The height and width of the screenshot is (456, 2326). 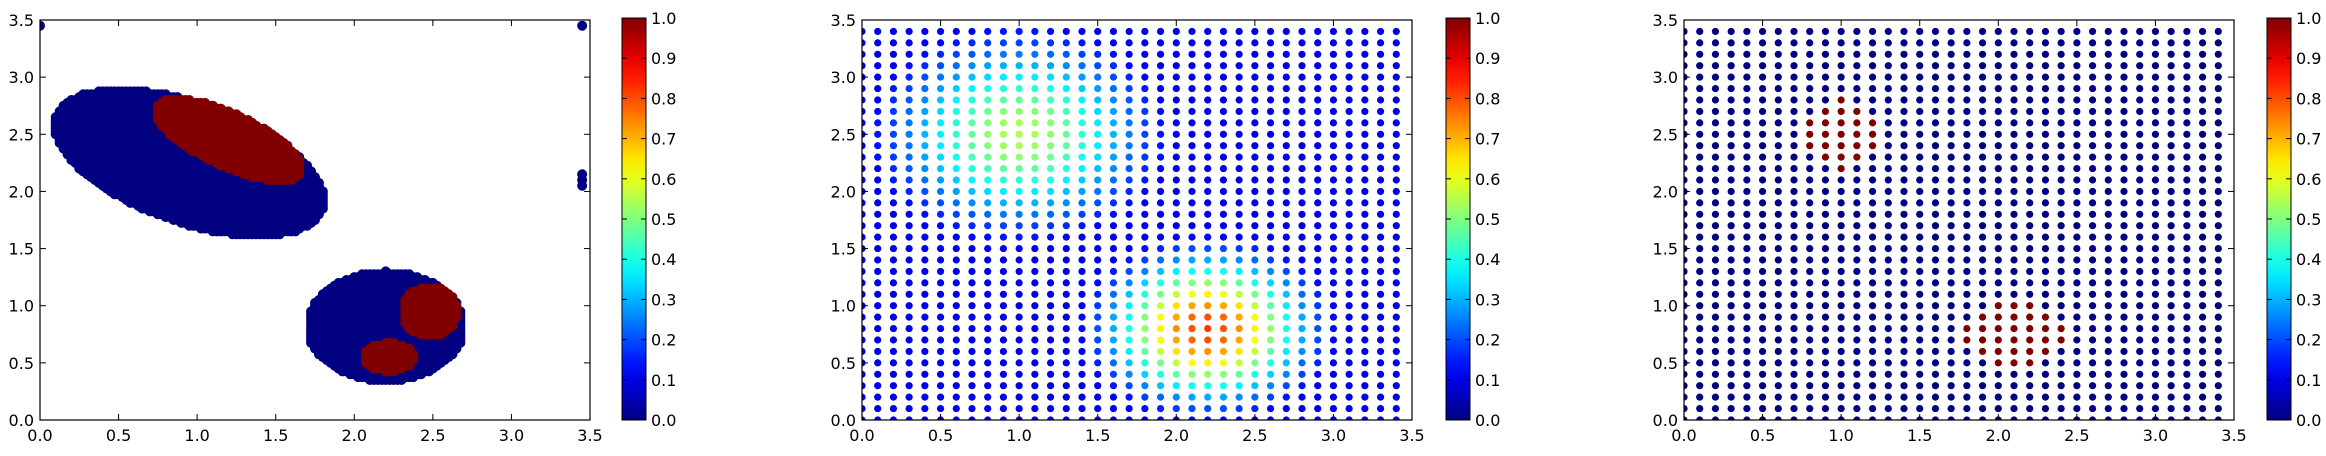 I want to click on x-tick-label: 3.0, so click(x=1333, y=435).